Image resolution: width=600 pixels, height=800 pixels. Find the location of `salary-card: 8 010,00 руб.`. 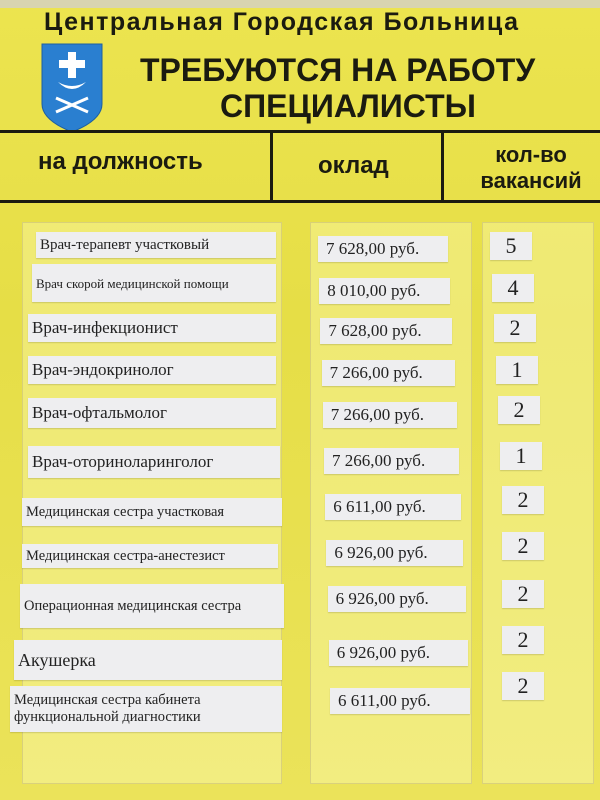

salary-card: 8 010,00 руб. is located at coordinates (385, 291).